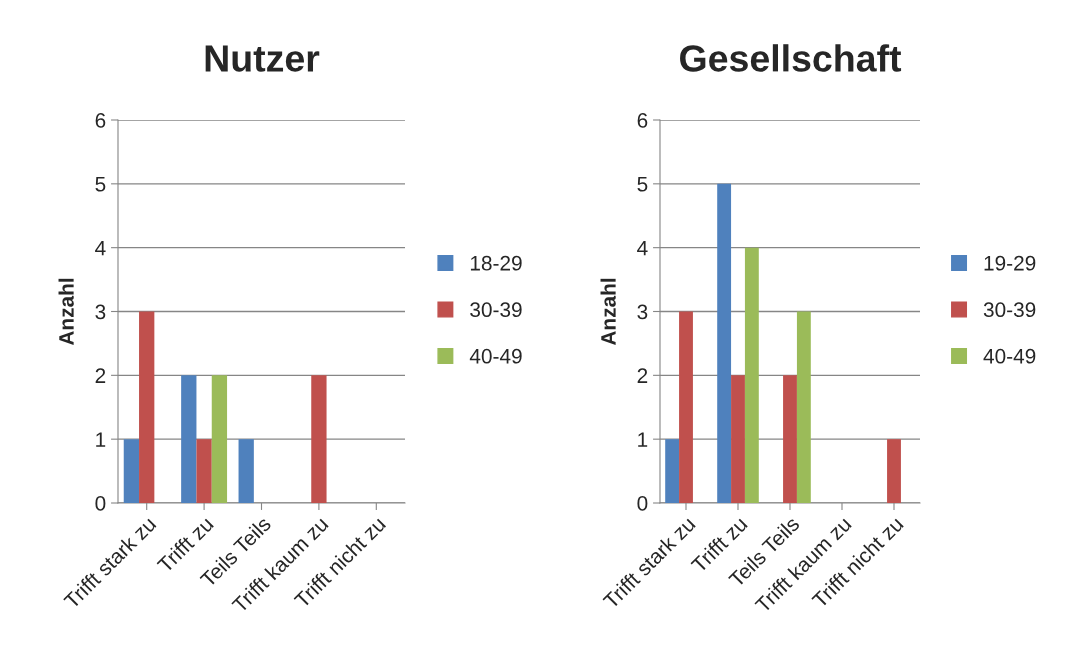  Describe the element at coordinates (496, 263) in the screenshot. I see `legend-label: 18-29` at that location.